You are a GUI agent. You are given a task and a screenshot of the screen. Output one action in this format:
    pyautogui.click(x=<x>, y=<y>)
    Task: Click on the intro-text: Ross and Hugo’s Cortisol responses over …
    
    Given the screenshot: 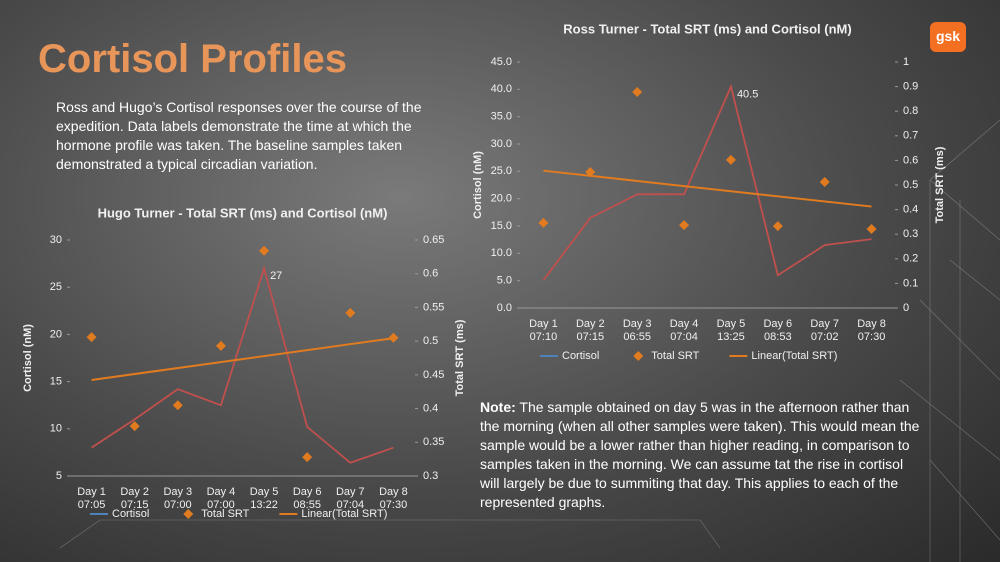 What is the action you would take?
    pyautogui.click(x=239, y=135)
    